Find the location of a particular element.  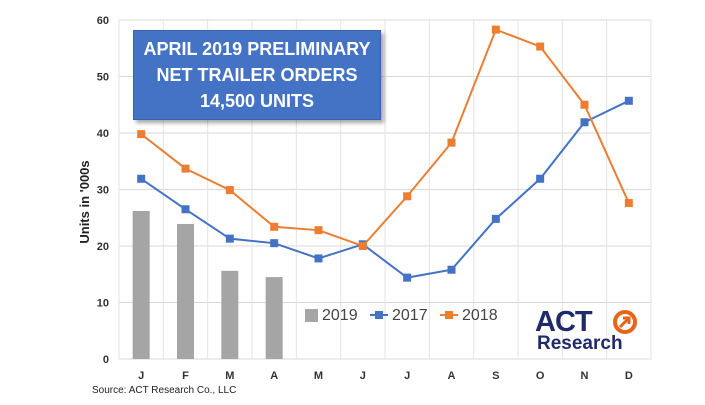

x-tick-label: D is located at coordinates (629, 376).